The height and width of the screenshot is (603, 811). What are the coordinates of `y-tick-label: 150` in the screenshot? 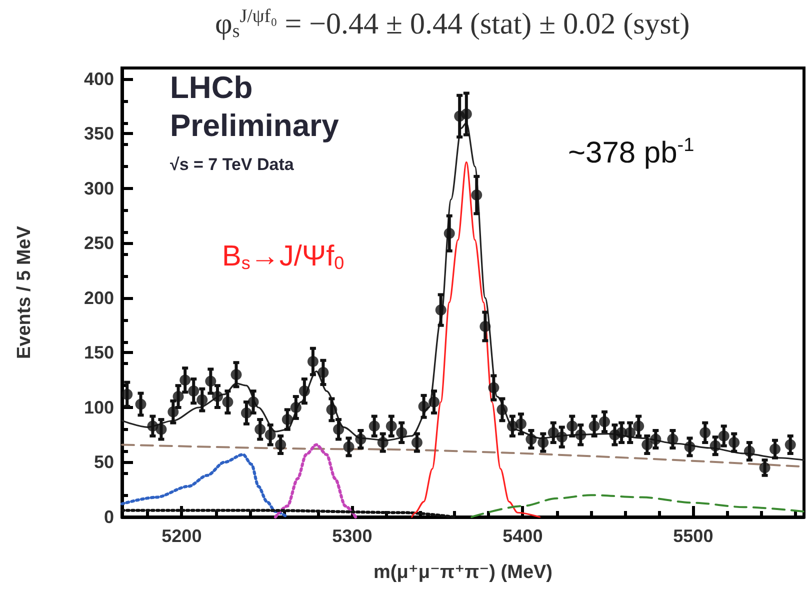 It's located at (99, 352).